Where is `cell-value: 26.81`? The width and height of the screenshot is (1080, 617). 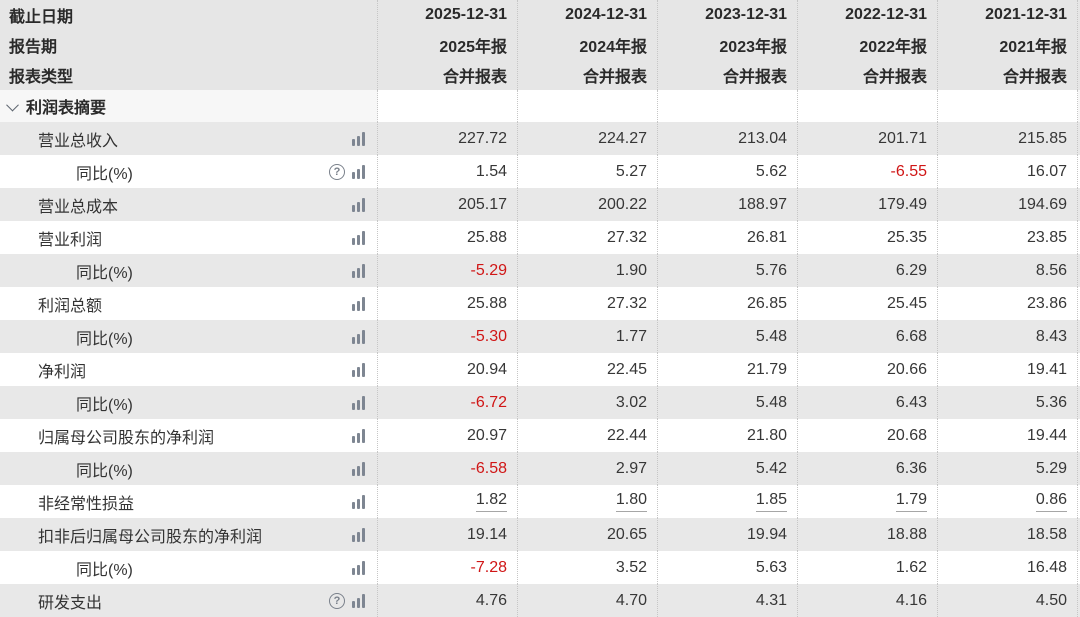
cell-value: 26.81 is located at coordinates (766, 237).